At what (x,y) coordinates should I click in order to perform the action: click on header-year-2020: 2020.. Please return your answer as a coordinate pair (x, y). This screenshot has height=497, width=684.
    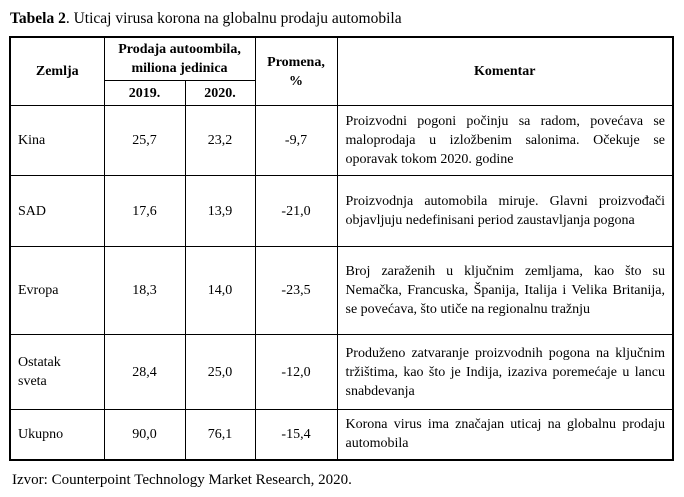
    Looking at the image, I should click on (220, 93).